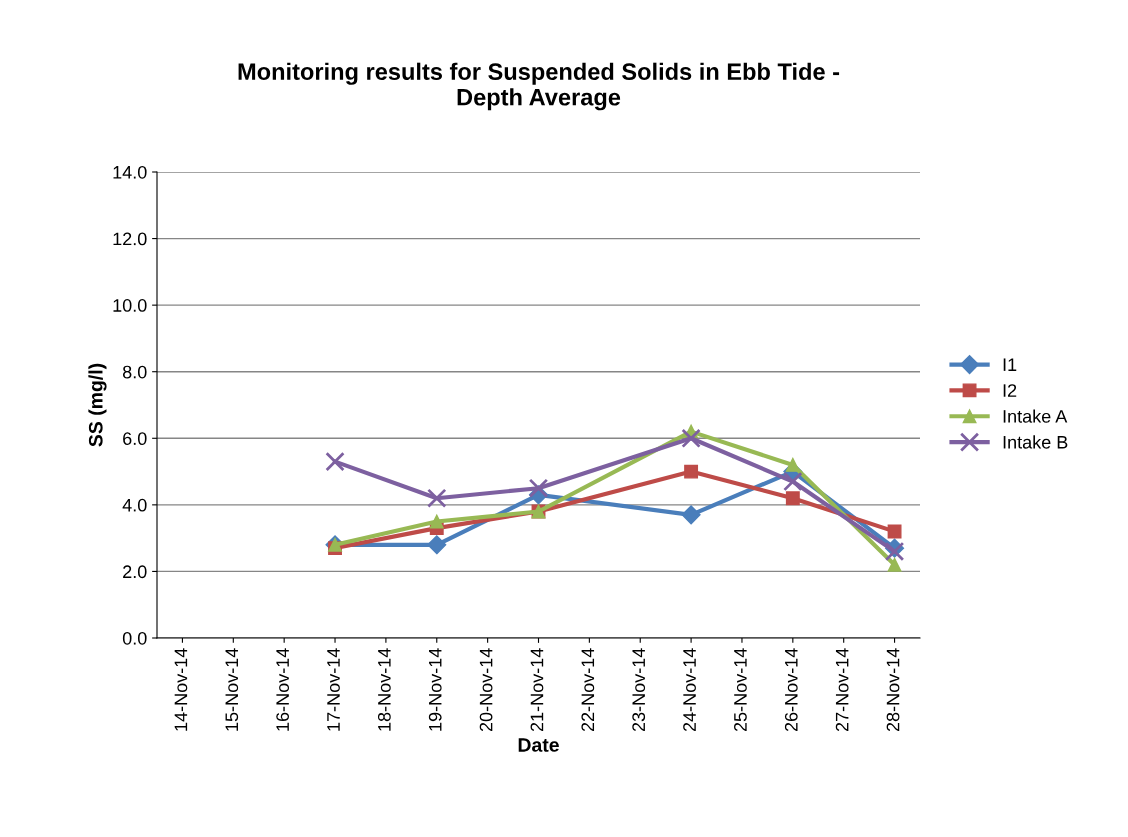 This screenshot has height=837, width=1128. What do you see at coordinates (134, 638) in the screenshot?
I see `y-tick-label: 0.0` at bounding box center [134, 638].